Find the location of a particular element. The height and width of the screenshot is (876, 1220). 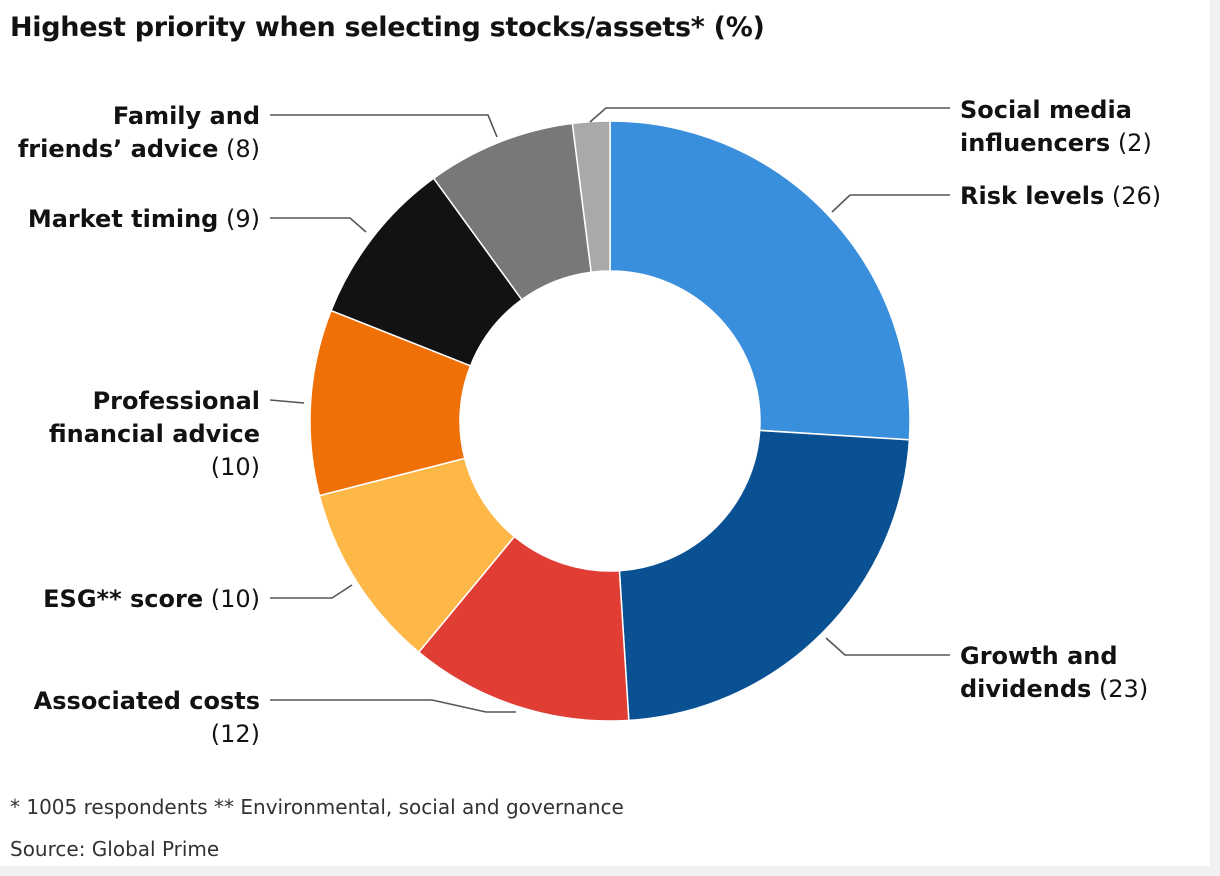

slice-label-costs: Associated costs (12) is located at coordinates (147, 717).